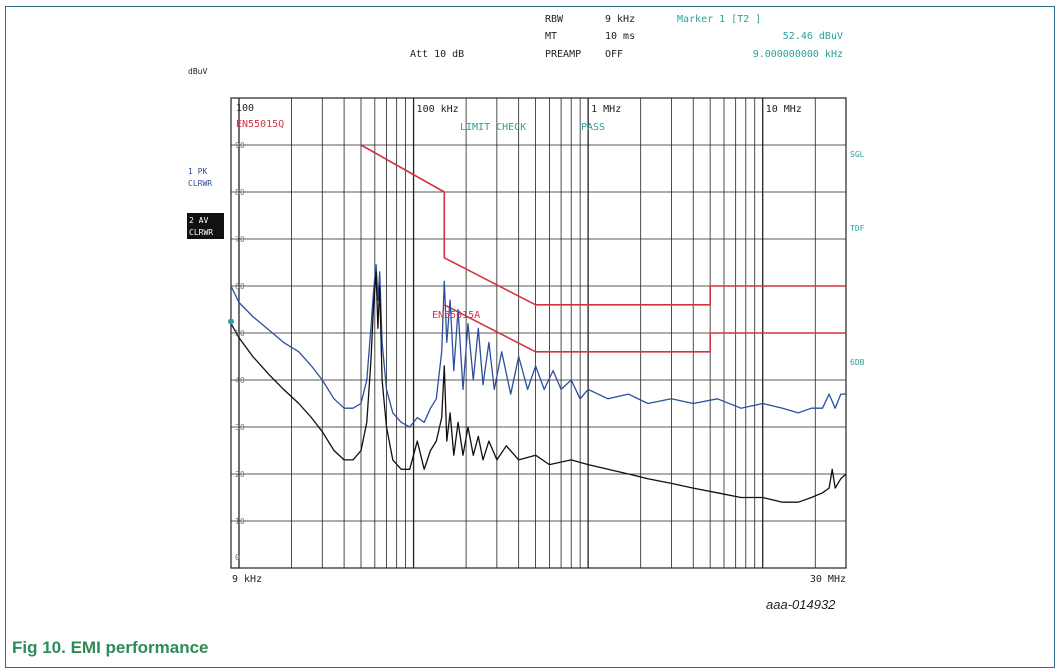 This screenshot has height=672, width=1061. Describe the element at coordinates (247, 579) in the screenshot. I see `start-frequency: 9 kHz` at that location.